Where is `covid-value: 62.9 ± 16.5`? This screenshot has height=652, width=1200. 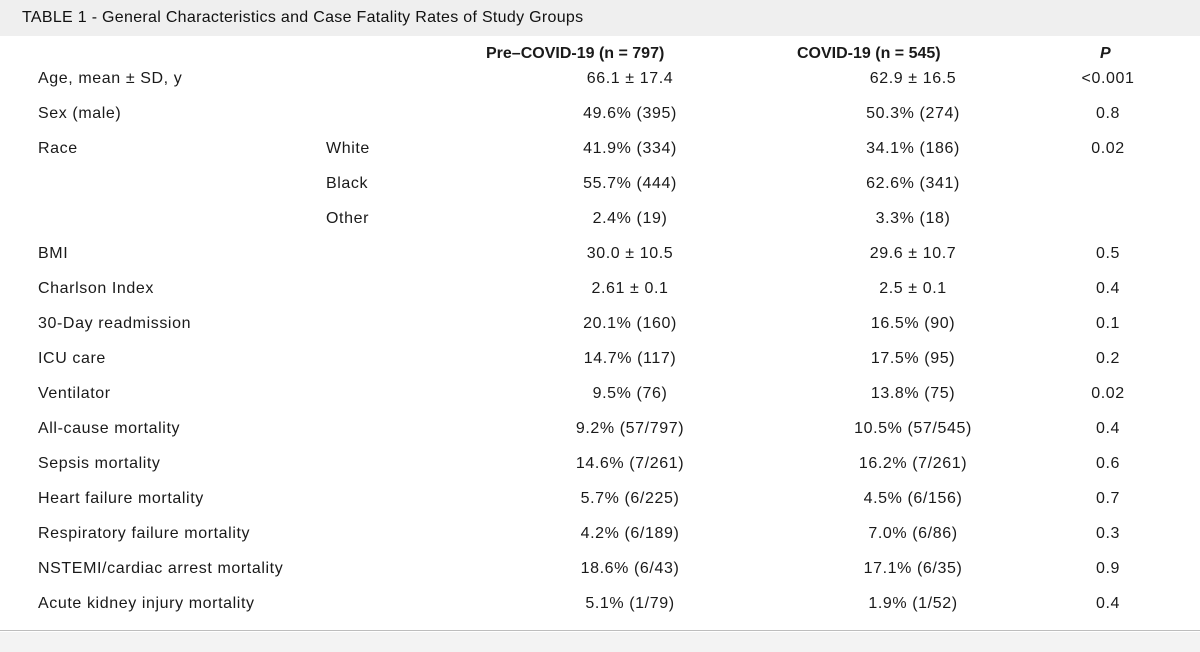
covid-value: 62.9 ± 16.5 is located at coordinates (913, 78).